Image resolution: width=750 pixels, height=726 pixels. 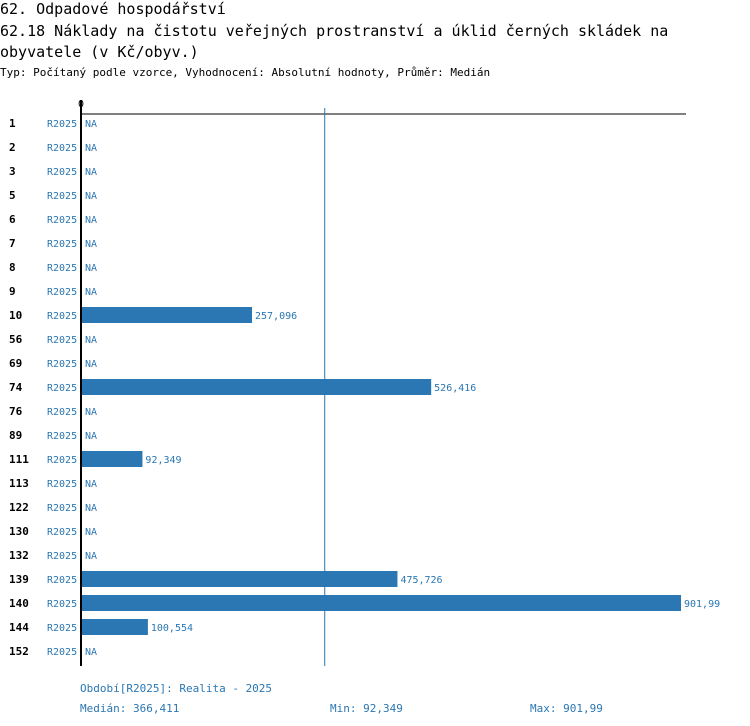 I want to click on category-label: 10, so click(x=15, y=315).